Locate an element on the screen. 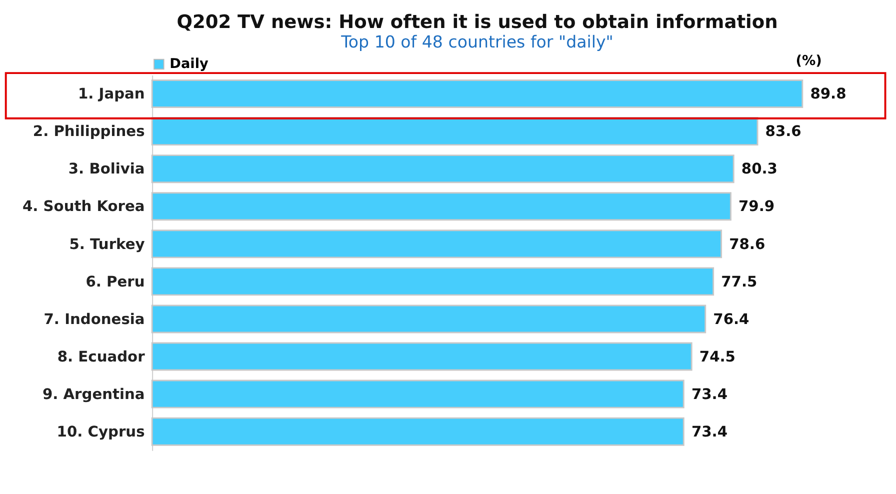 Image resolution: width=896 pixels, height=494 pixels. y-tick-label: 1. Japan is located at coordinates (111, 94).